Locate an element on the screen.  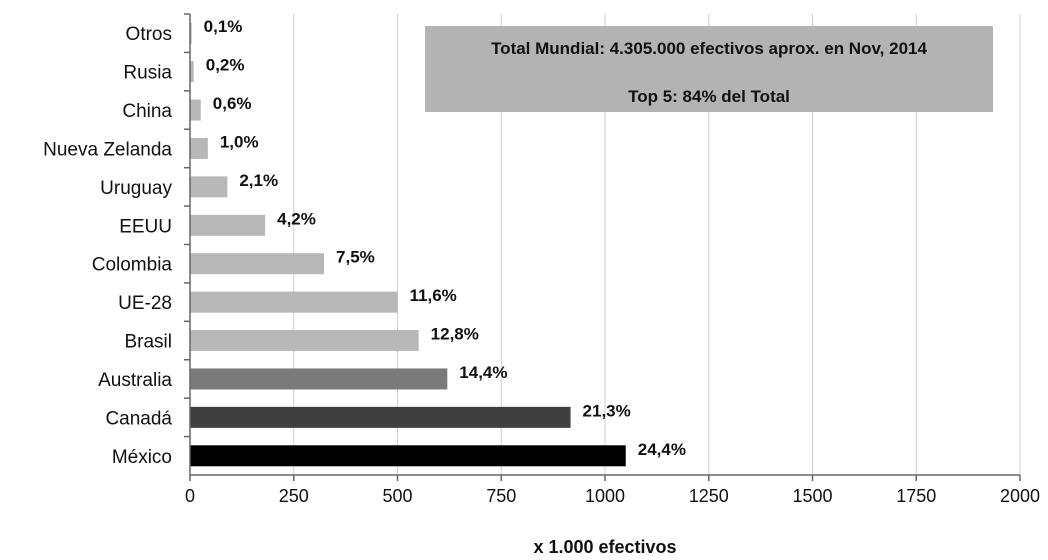
data-label: 2,1% is located at coordinates (258, 180).